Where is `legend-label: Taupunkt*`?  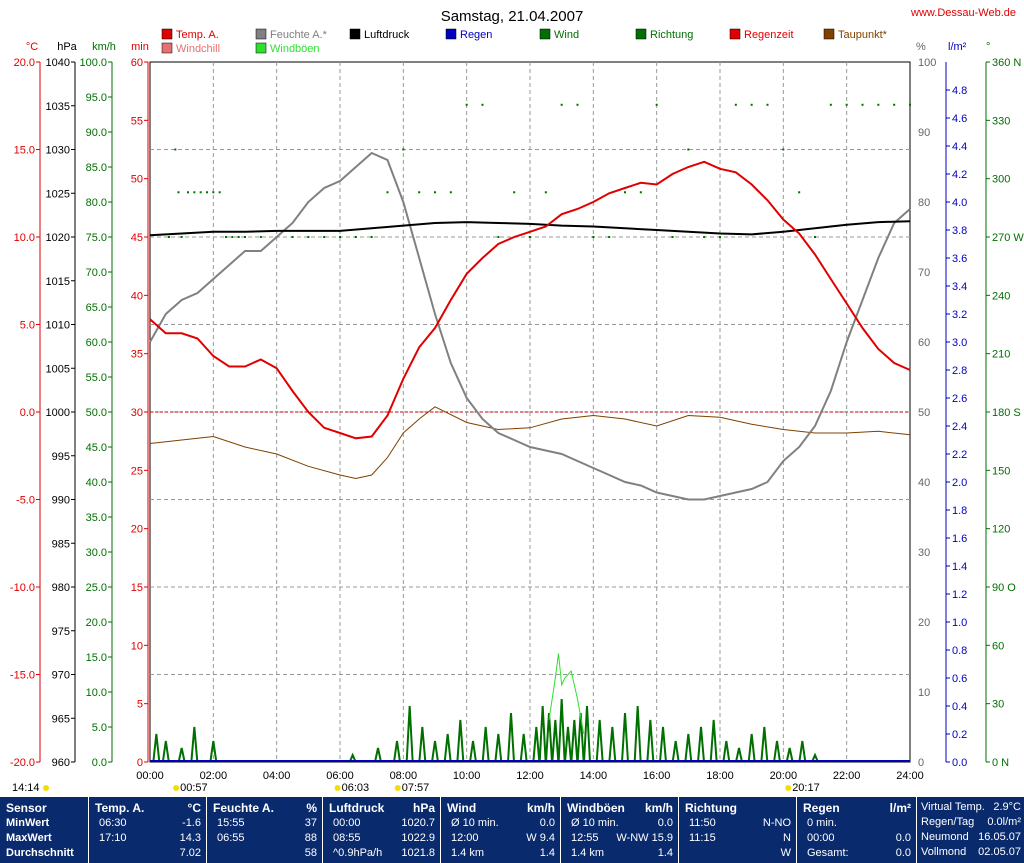 legend-label: Taupunkt* is located at coordinates (863, 35).